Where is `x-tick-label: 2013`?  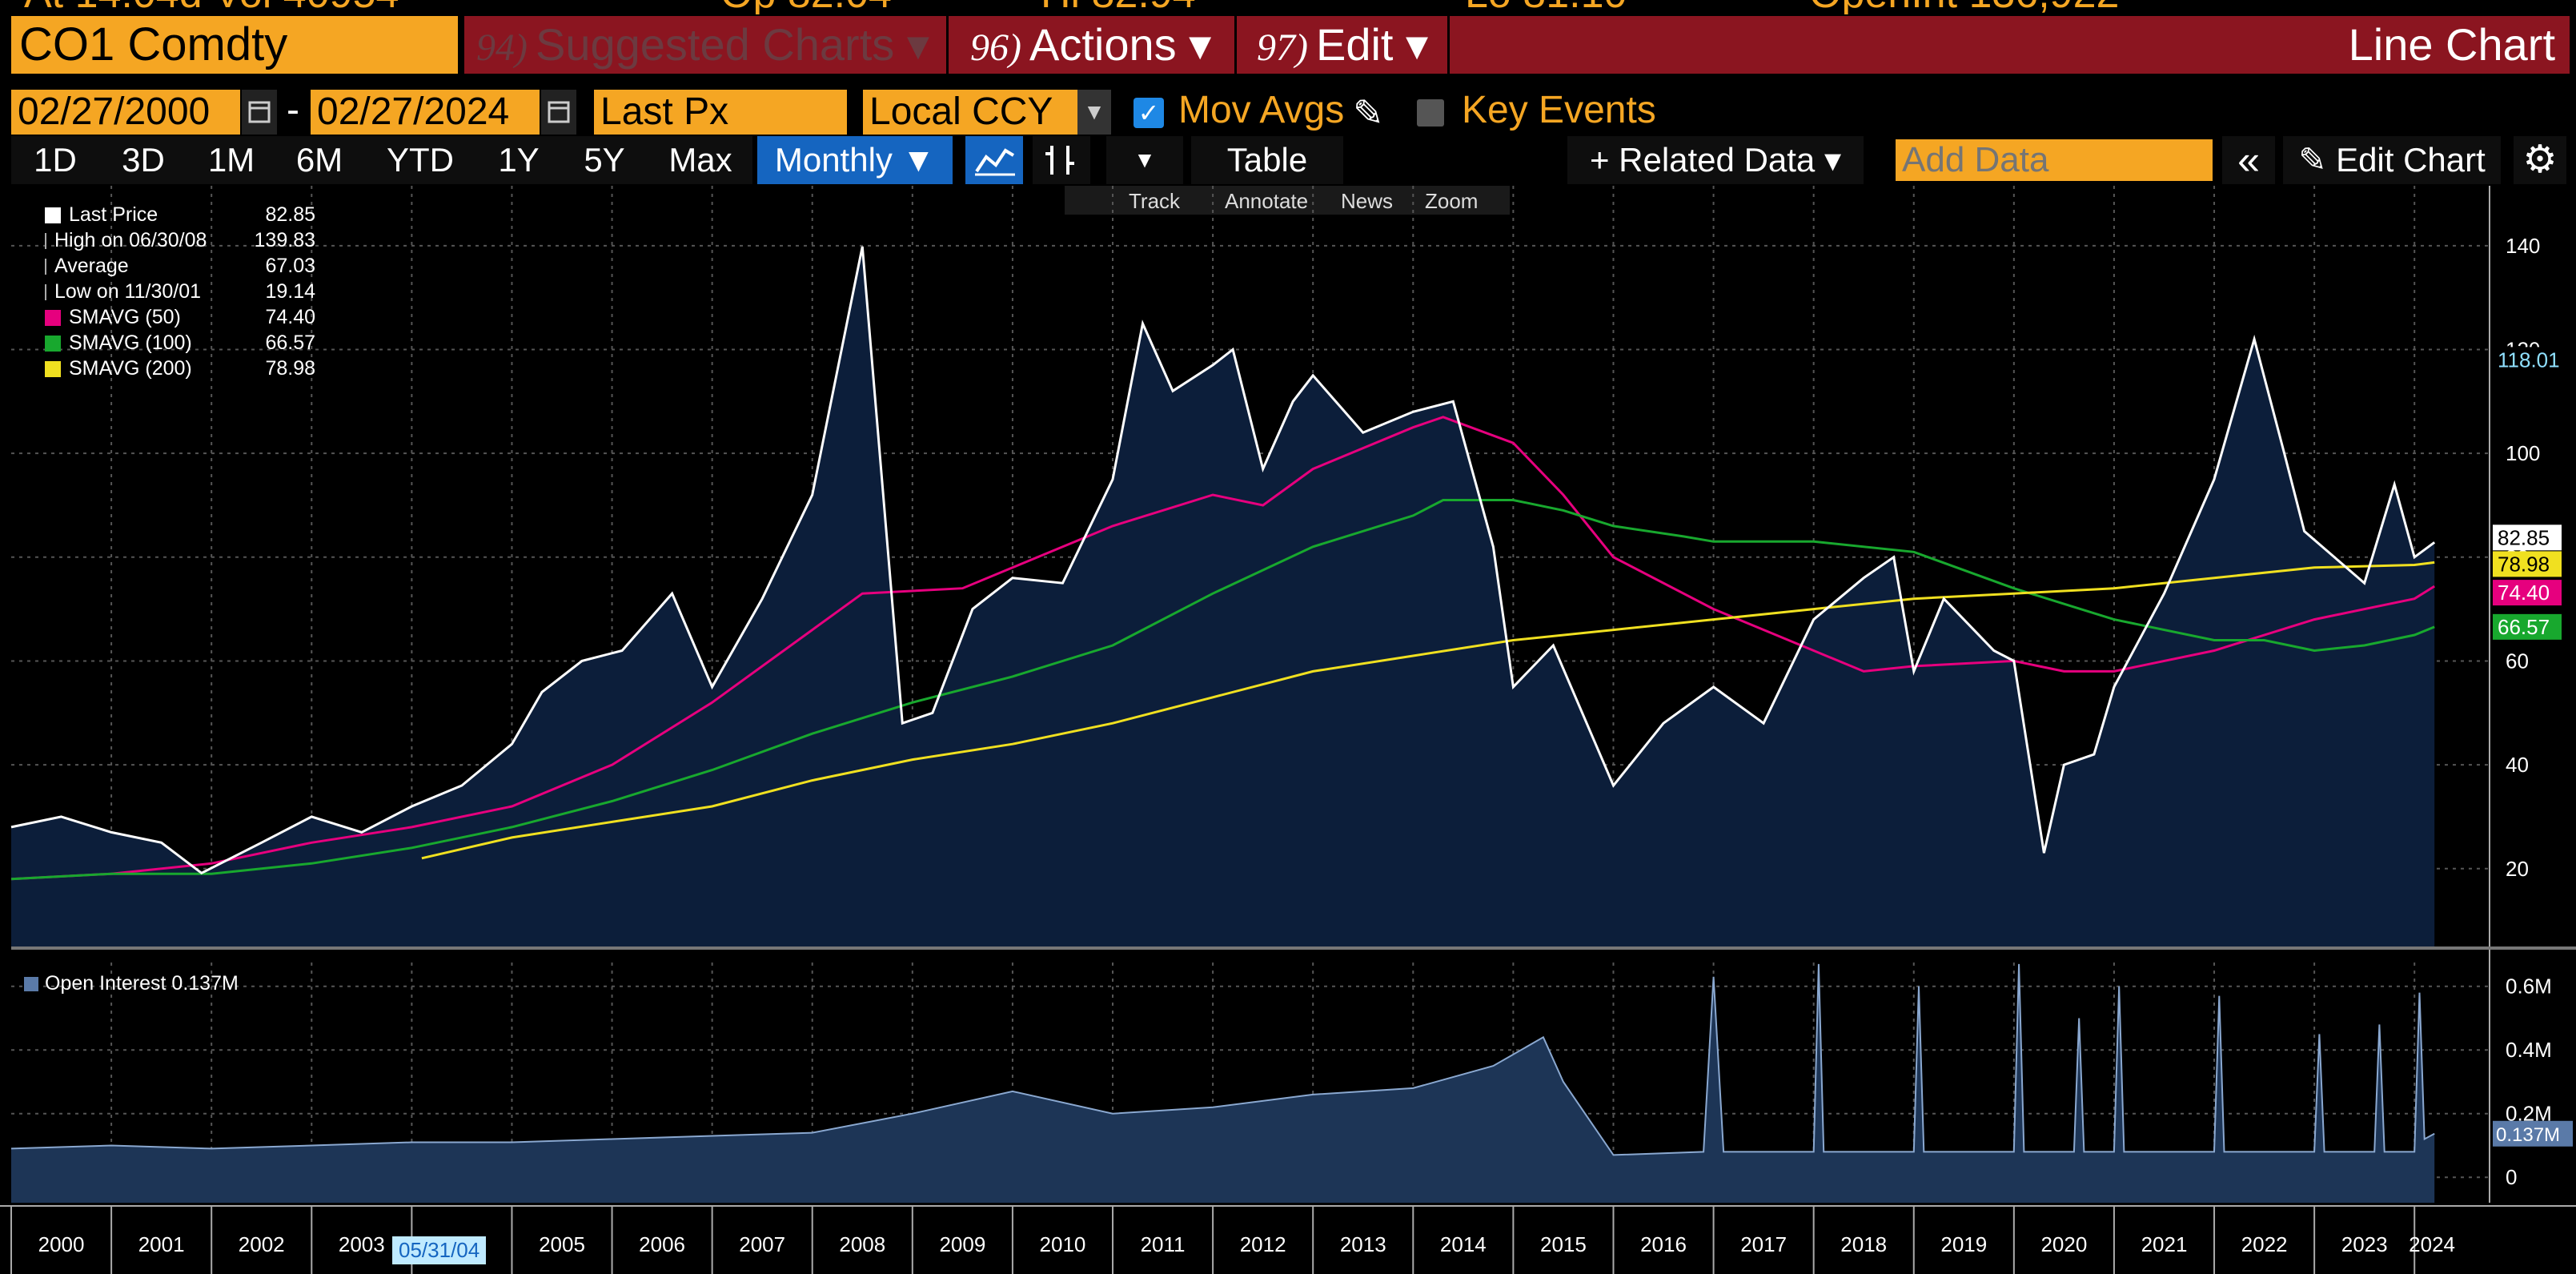
x-tick-label: 2013 is located at coordinates (1363, 1244).